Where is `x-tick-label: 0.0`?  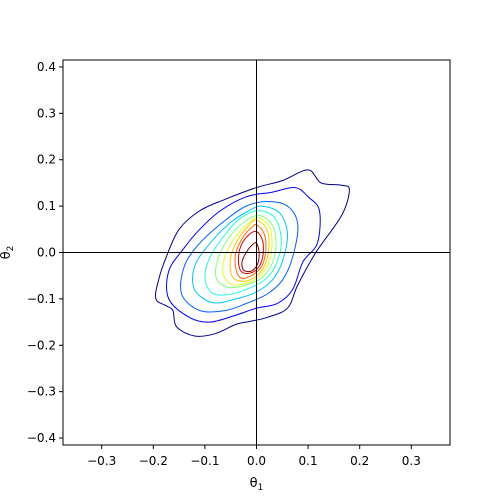
x-tick-label: 0.0 is located at coordinates (256, 461).